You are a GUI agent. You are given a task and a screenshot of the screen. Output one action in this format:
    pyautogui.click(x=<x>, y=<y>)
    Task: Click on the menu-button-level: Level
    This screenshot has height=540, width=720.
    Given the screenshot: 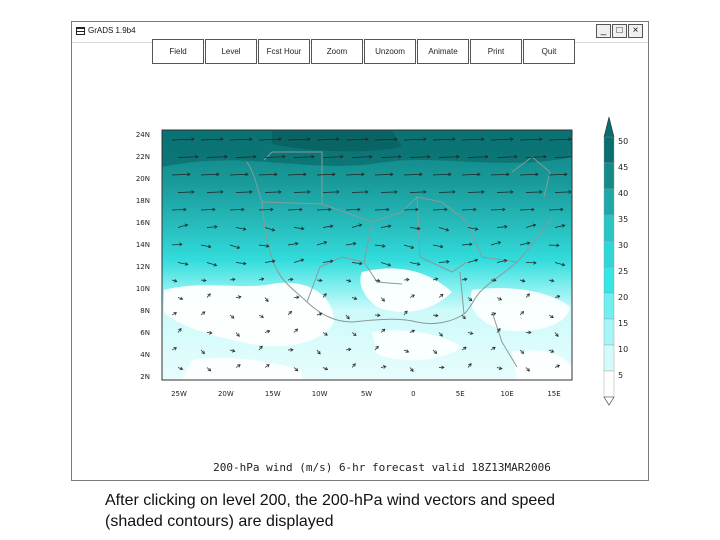 What is the action you would take?
    pyautogui.click(x=231, y=51)
    